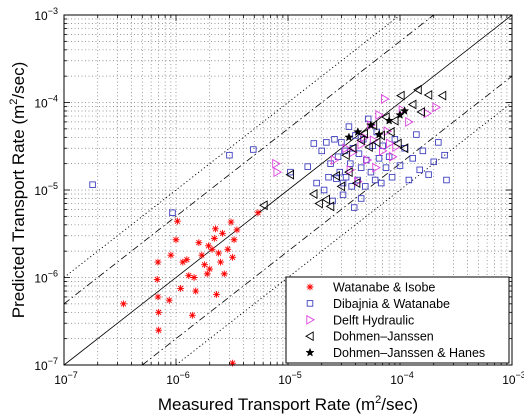 Image resolution: width=524 pixels, height=415 pixels. Describe the element at coordinates (391, 304) in the screenshot. I see `legend-label: Dibajnia & Watanabe` at that location.